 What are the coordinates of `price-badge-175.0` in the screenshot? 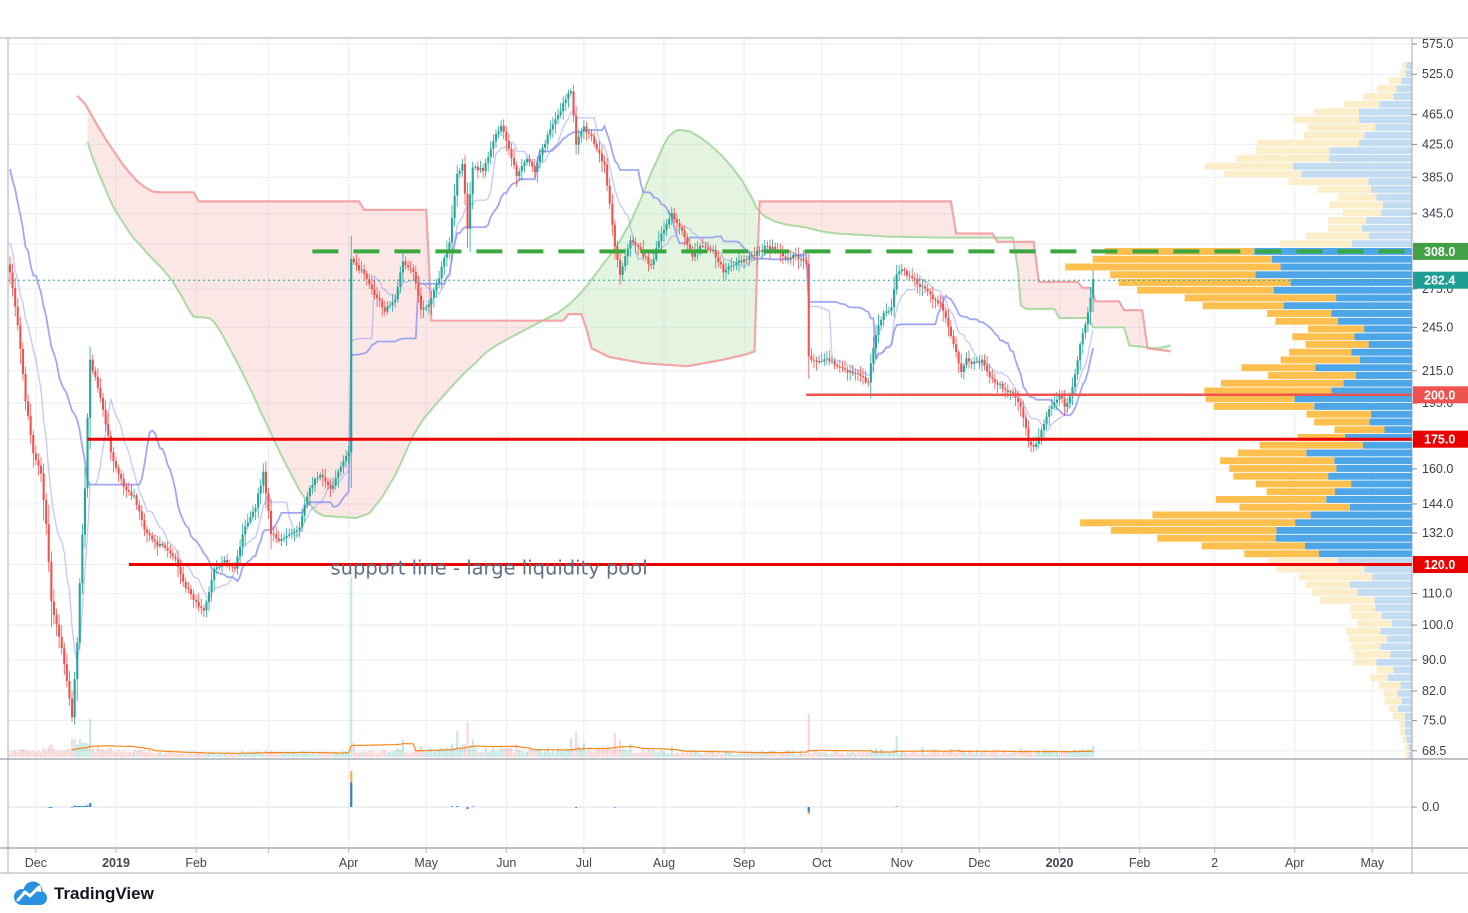 It's located at (1440, 439).